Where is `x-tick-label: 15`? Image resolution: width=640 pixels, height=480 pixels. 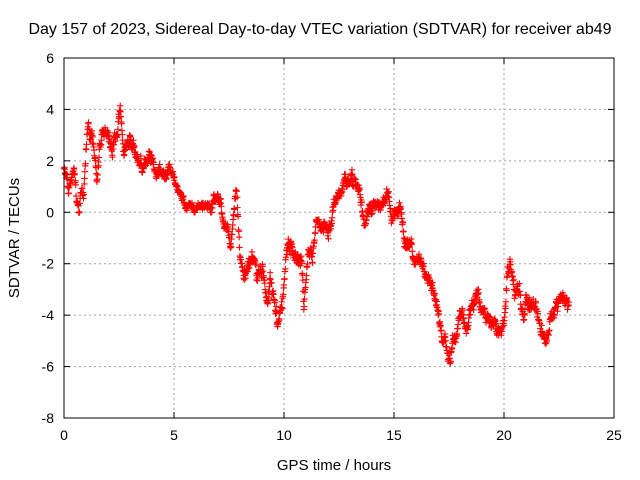
x-tick-label: 15 is located at coordinates (394, 435).